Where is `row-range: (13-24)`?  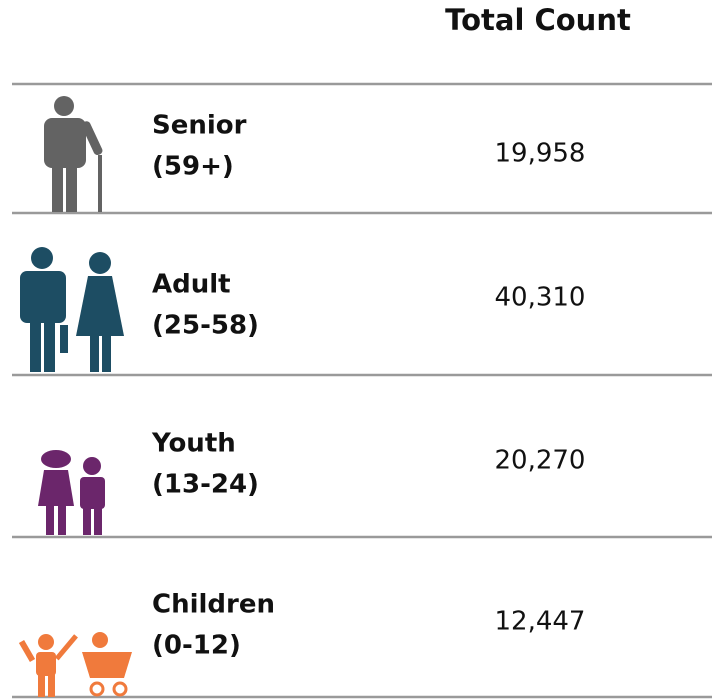 row-range: (13-24) is located at coordinates (205, 485).